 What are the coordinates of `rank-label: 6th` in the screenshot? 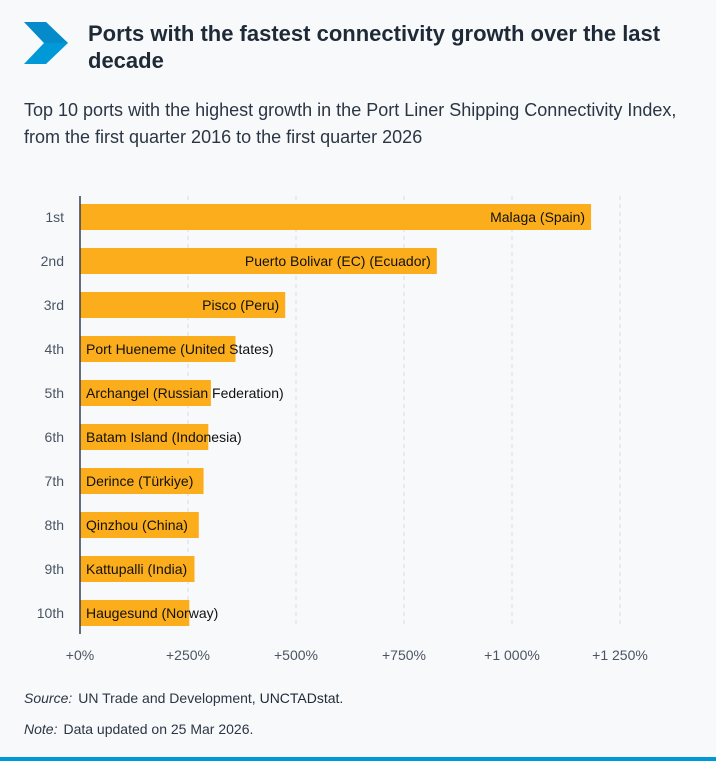 It's located at (54, 437).